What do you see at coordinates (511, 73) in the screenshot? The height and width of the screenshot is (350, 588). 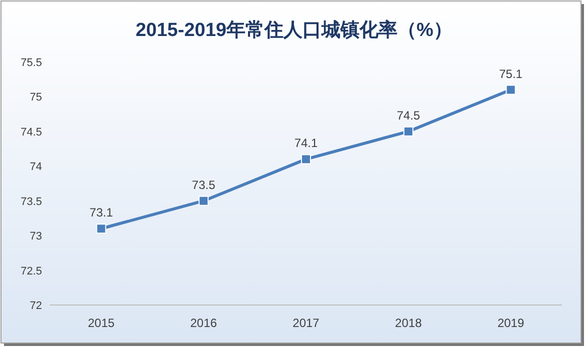 I see `data-label: 75.1` at bounding box center [511, 73].